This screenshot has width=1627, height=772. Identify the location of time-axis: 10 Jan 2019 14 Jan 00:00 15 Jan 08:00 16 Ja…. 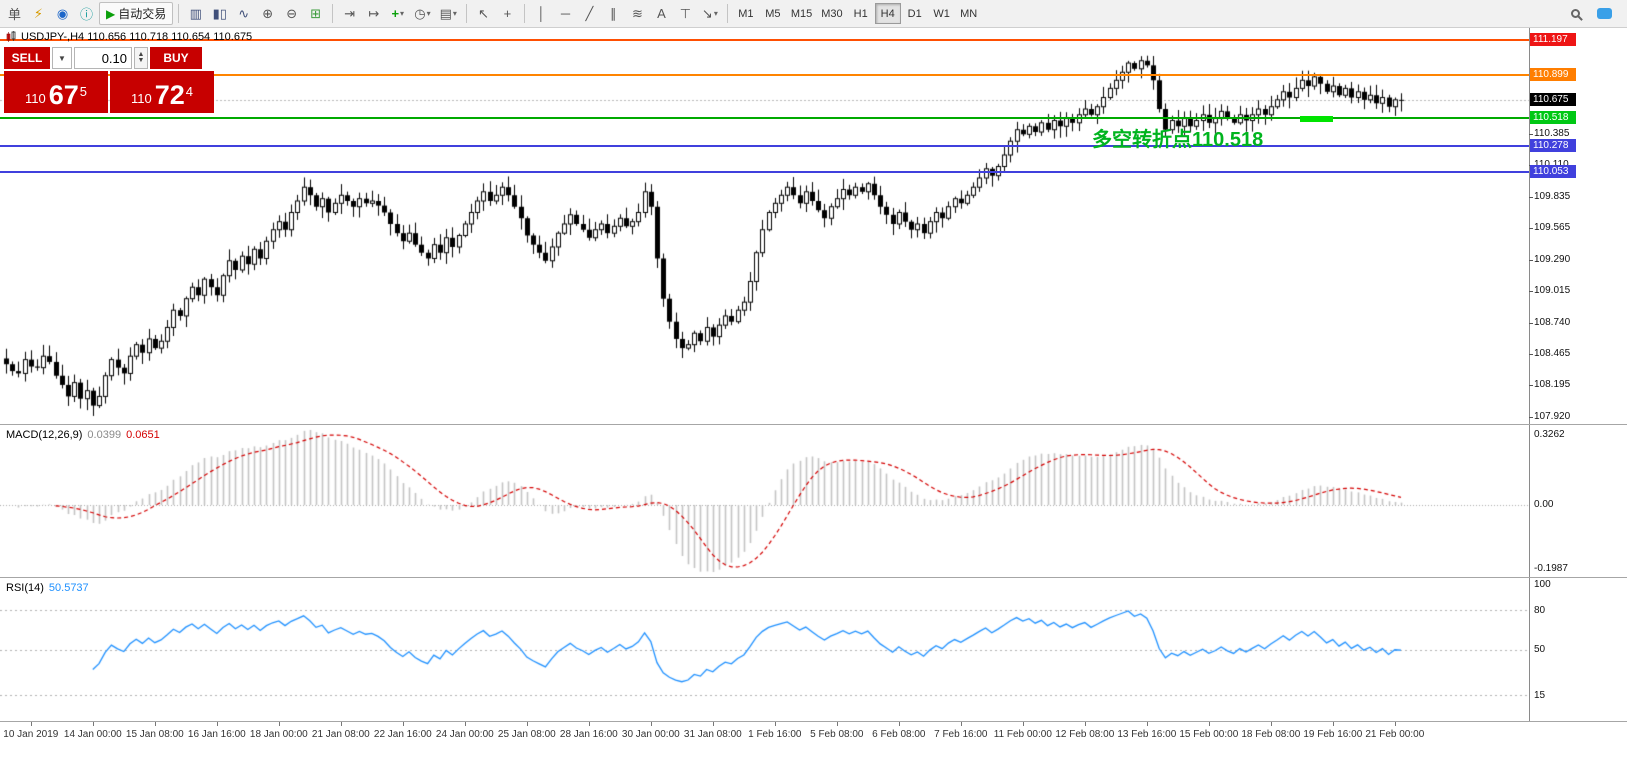
(813, 735).